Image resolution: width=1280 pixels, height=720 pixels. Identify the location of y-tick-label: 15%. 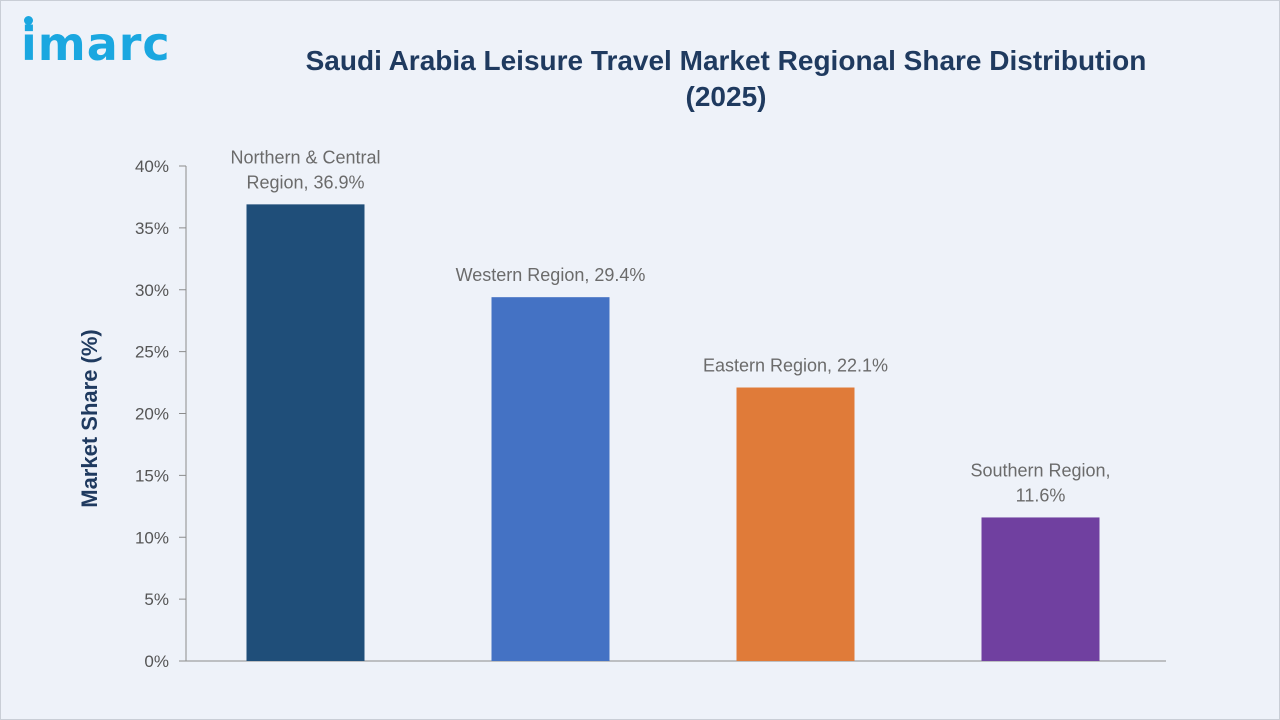
(152, 475).